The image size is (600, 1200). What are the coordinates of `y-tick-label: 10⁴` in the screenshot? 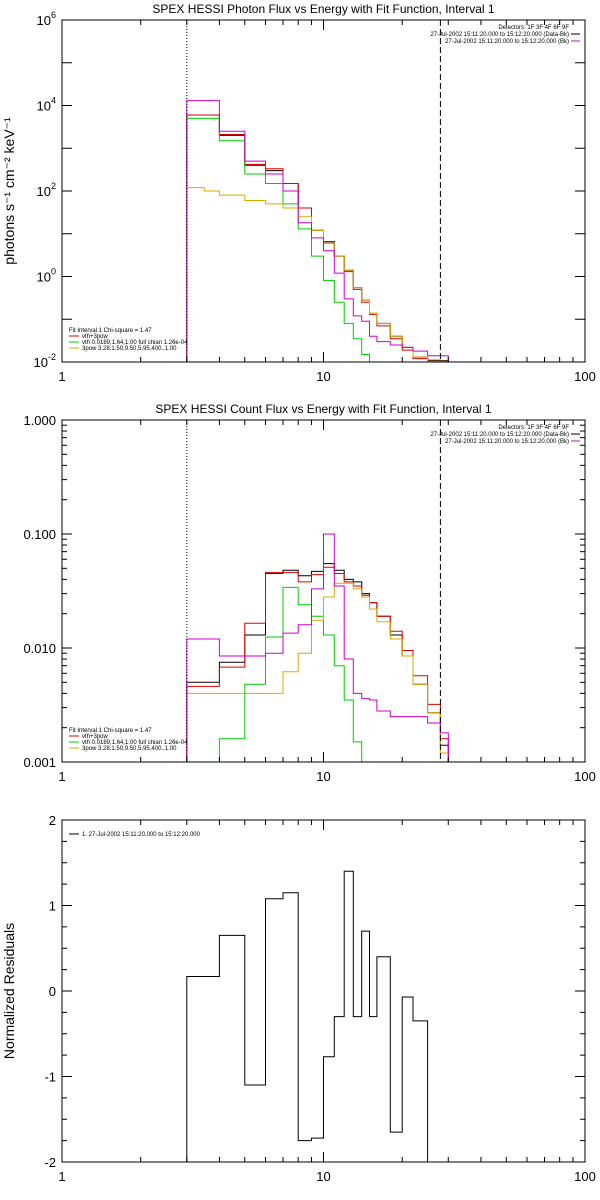 It's located at (46, 105).